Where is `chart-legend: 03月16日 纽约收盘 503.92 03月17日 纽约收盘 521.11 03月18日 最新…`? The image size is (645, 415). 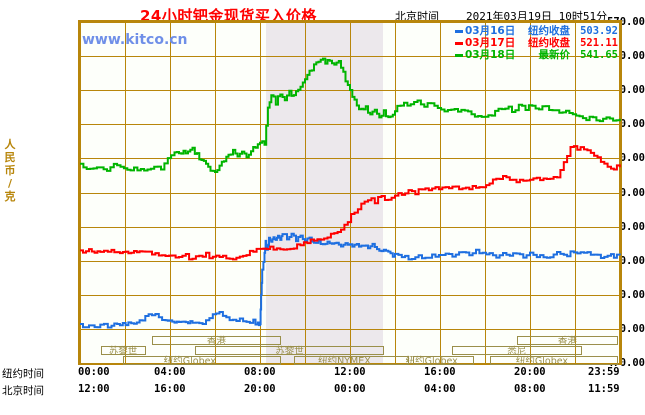
chart-legend: 03月16日 纽约收盘 503.92 03月17日 纽约收盘 521.11 03月18日 最新… is located at coordinates (538, 43).